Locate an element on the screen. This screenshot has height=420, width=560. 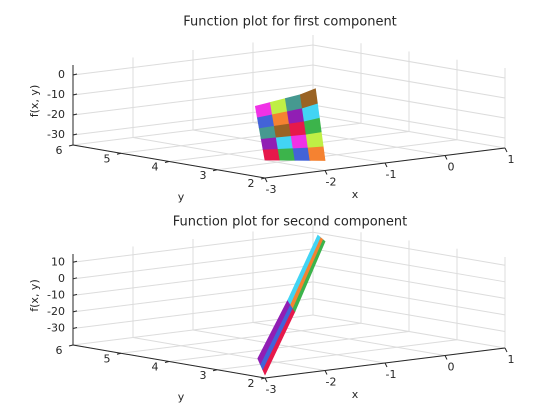
chart-title: Function plot for first component is located at coordinates (290, 22).